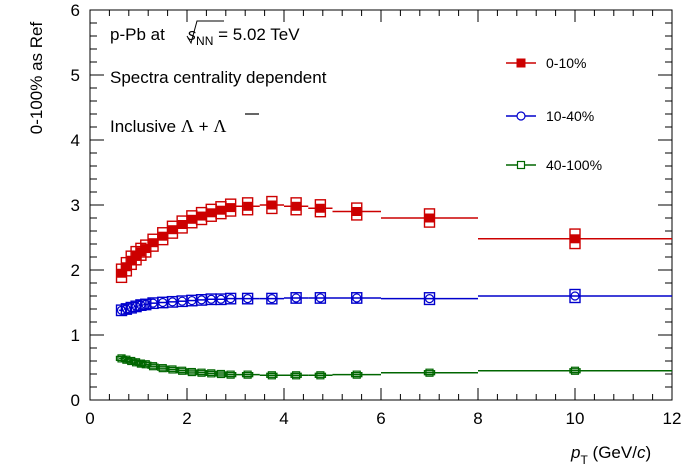 The image size is (696, 472). Describe the element at coordinates (256, 34) in the screenshot. I see `annotation-line1-suffix: = 5.02 TeV` at that location.